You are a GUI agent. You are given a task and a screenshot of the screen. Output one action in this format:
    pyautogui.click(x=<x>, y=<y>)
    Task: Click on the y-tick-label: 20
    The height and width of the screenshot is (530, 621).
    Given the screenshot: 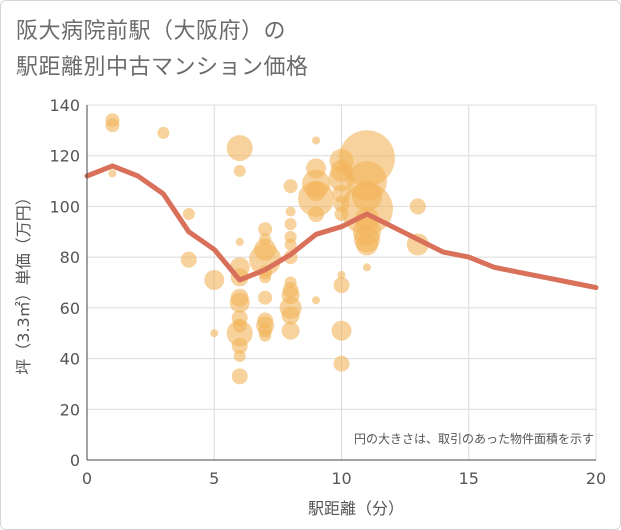 What is the action you would take?
    pyautogui.click(x=70, y=409)
    